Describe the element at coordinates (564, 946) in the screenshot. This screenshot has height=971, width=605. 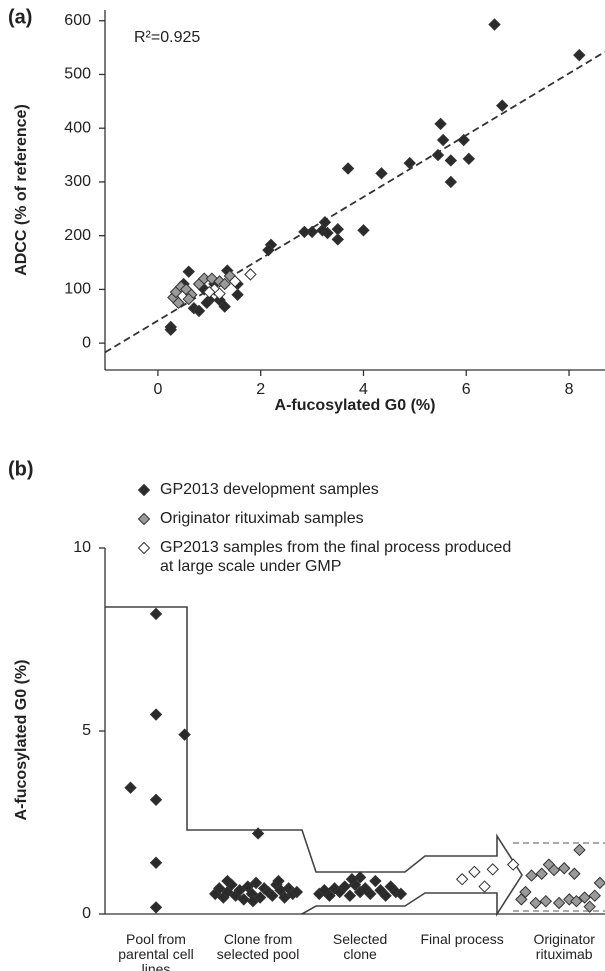
I see `x-category-label: Originator rituximab` at that location.